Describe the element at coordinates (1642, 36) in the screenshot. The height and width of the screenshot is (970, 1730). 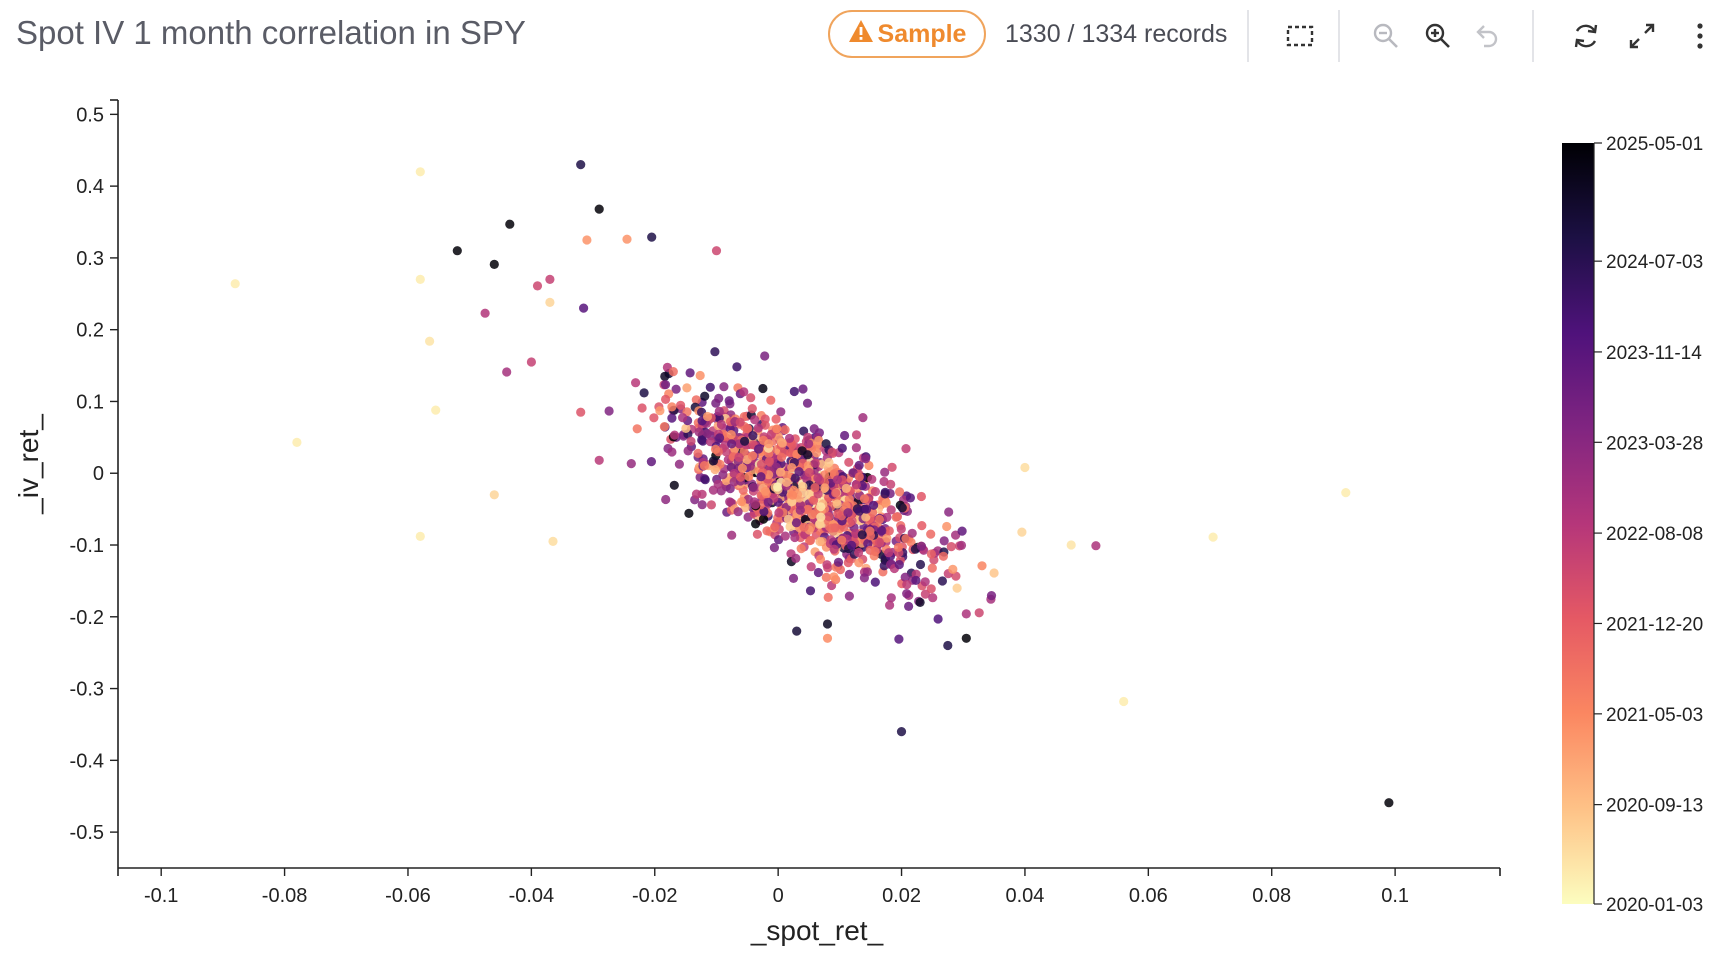
I see `fullscreen-icon` at that location.